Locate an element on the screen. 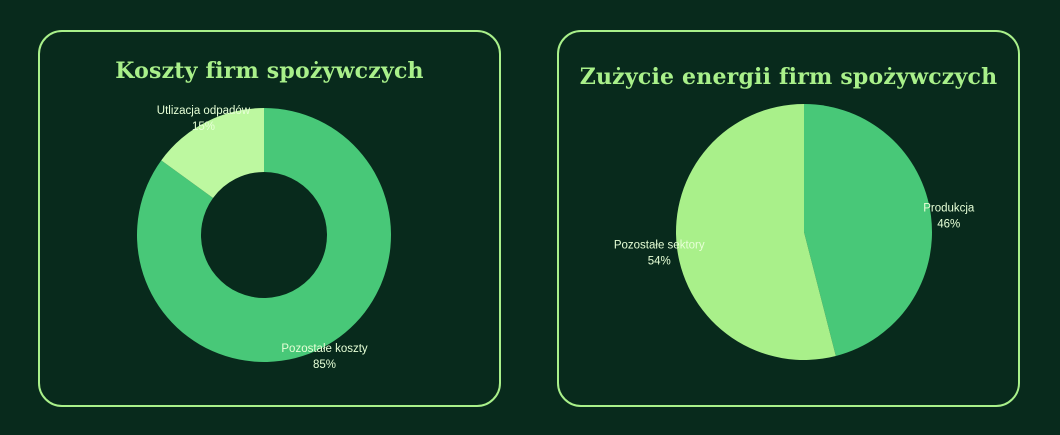 The image size is (1060, 435). slice-label: Pozostałe sektory is located at coordinates (659, 245).